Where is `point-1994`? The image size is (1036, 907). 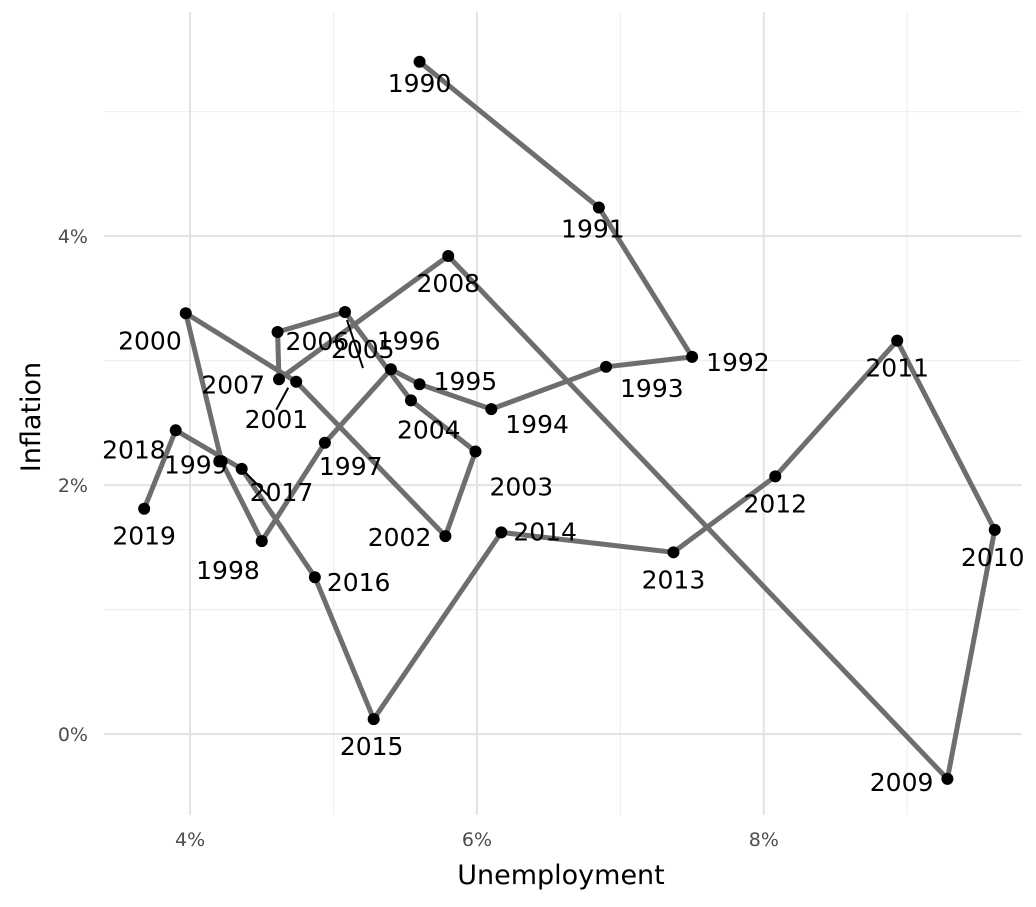 point-1994 is located at coordinates (491, 409).